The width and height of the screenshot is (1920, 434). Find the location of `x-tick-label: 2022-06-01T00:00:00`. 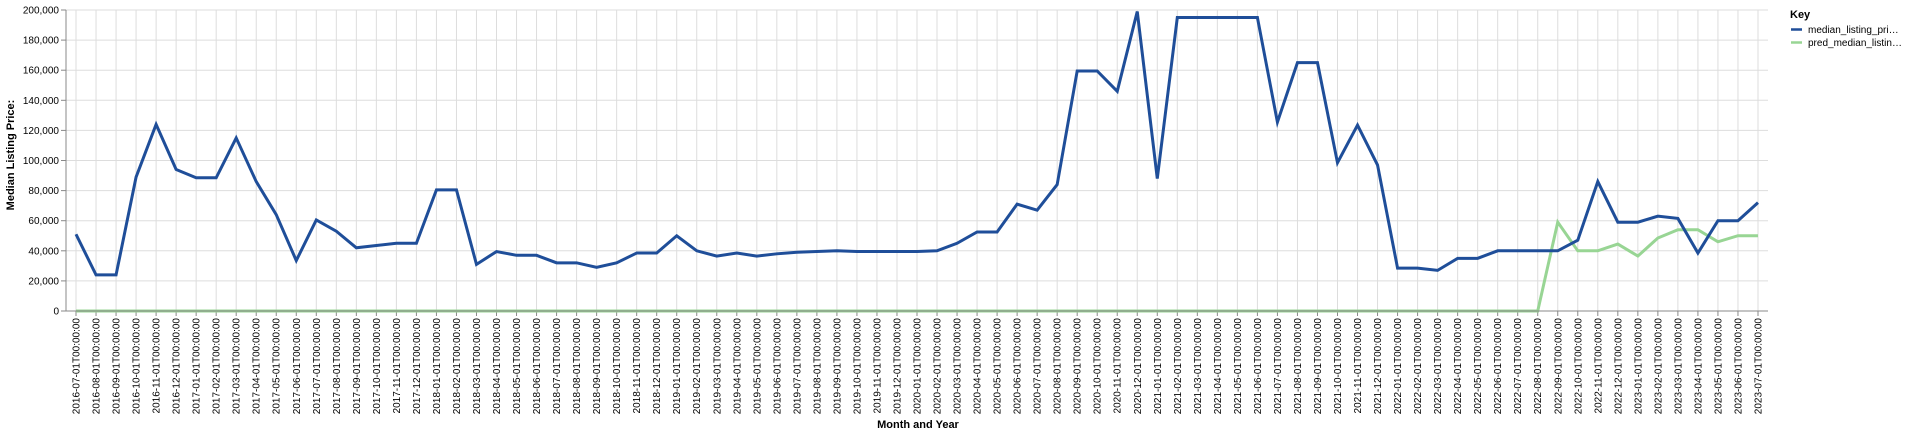

x-tick-label: 2022-06-01T00:00:00 is located at coordinates (1498, 366).